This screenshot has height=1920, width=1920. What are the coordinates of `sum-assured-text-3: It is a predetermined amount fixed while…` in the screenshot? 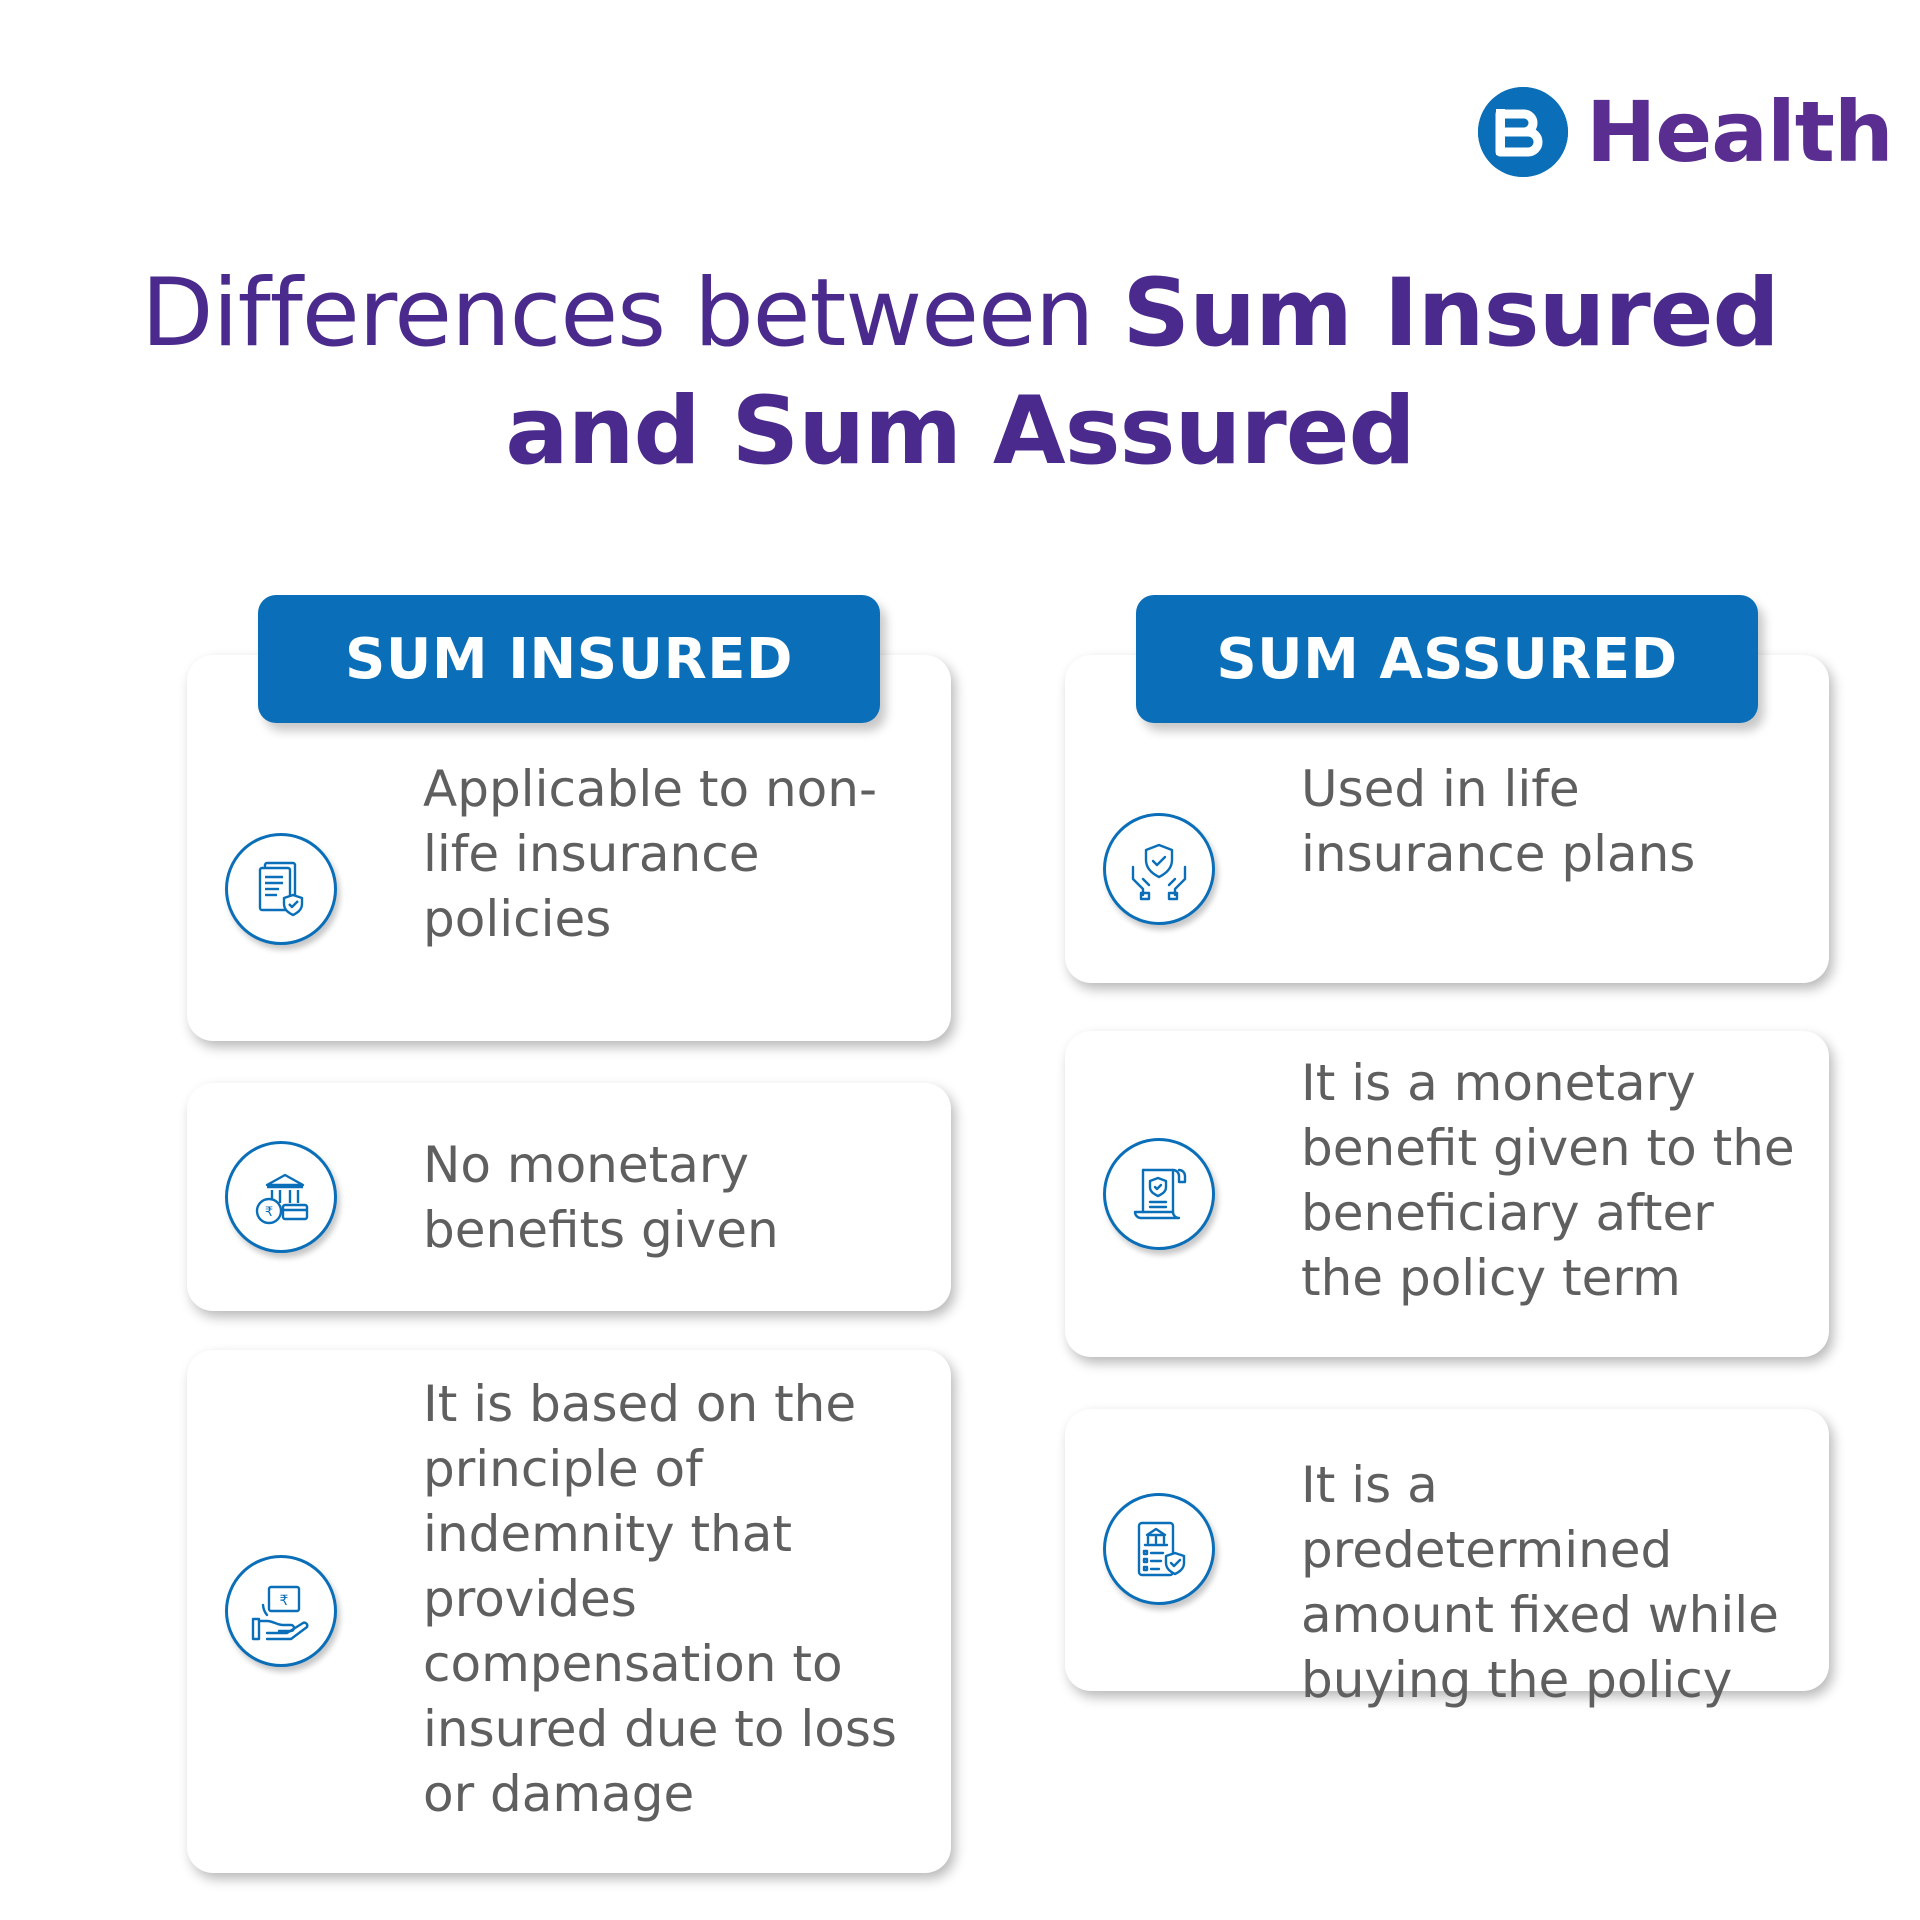 It's located at (1540, 1582).